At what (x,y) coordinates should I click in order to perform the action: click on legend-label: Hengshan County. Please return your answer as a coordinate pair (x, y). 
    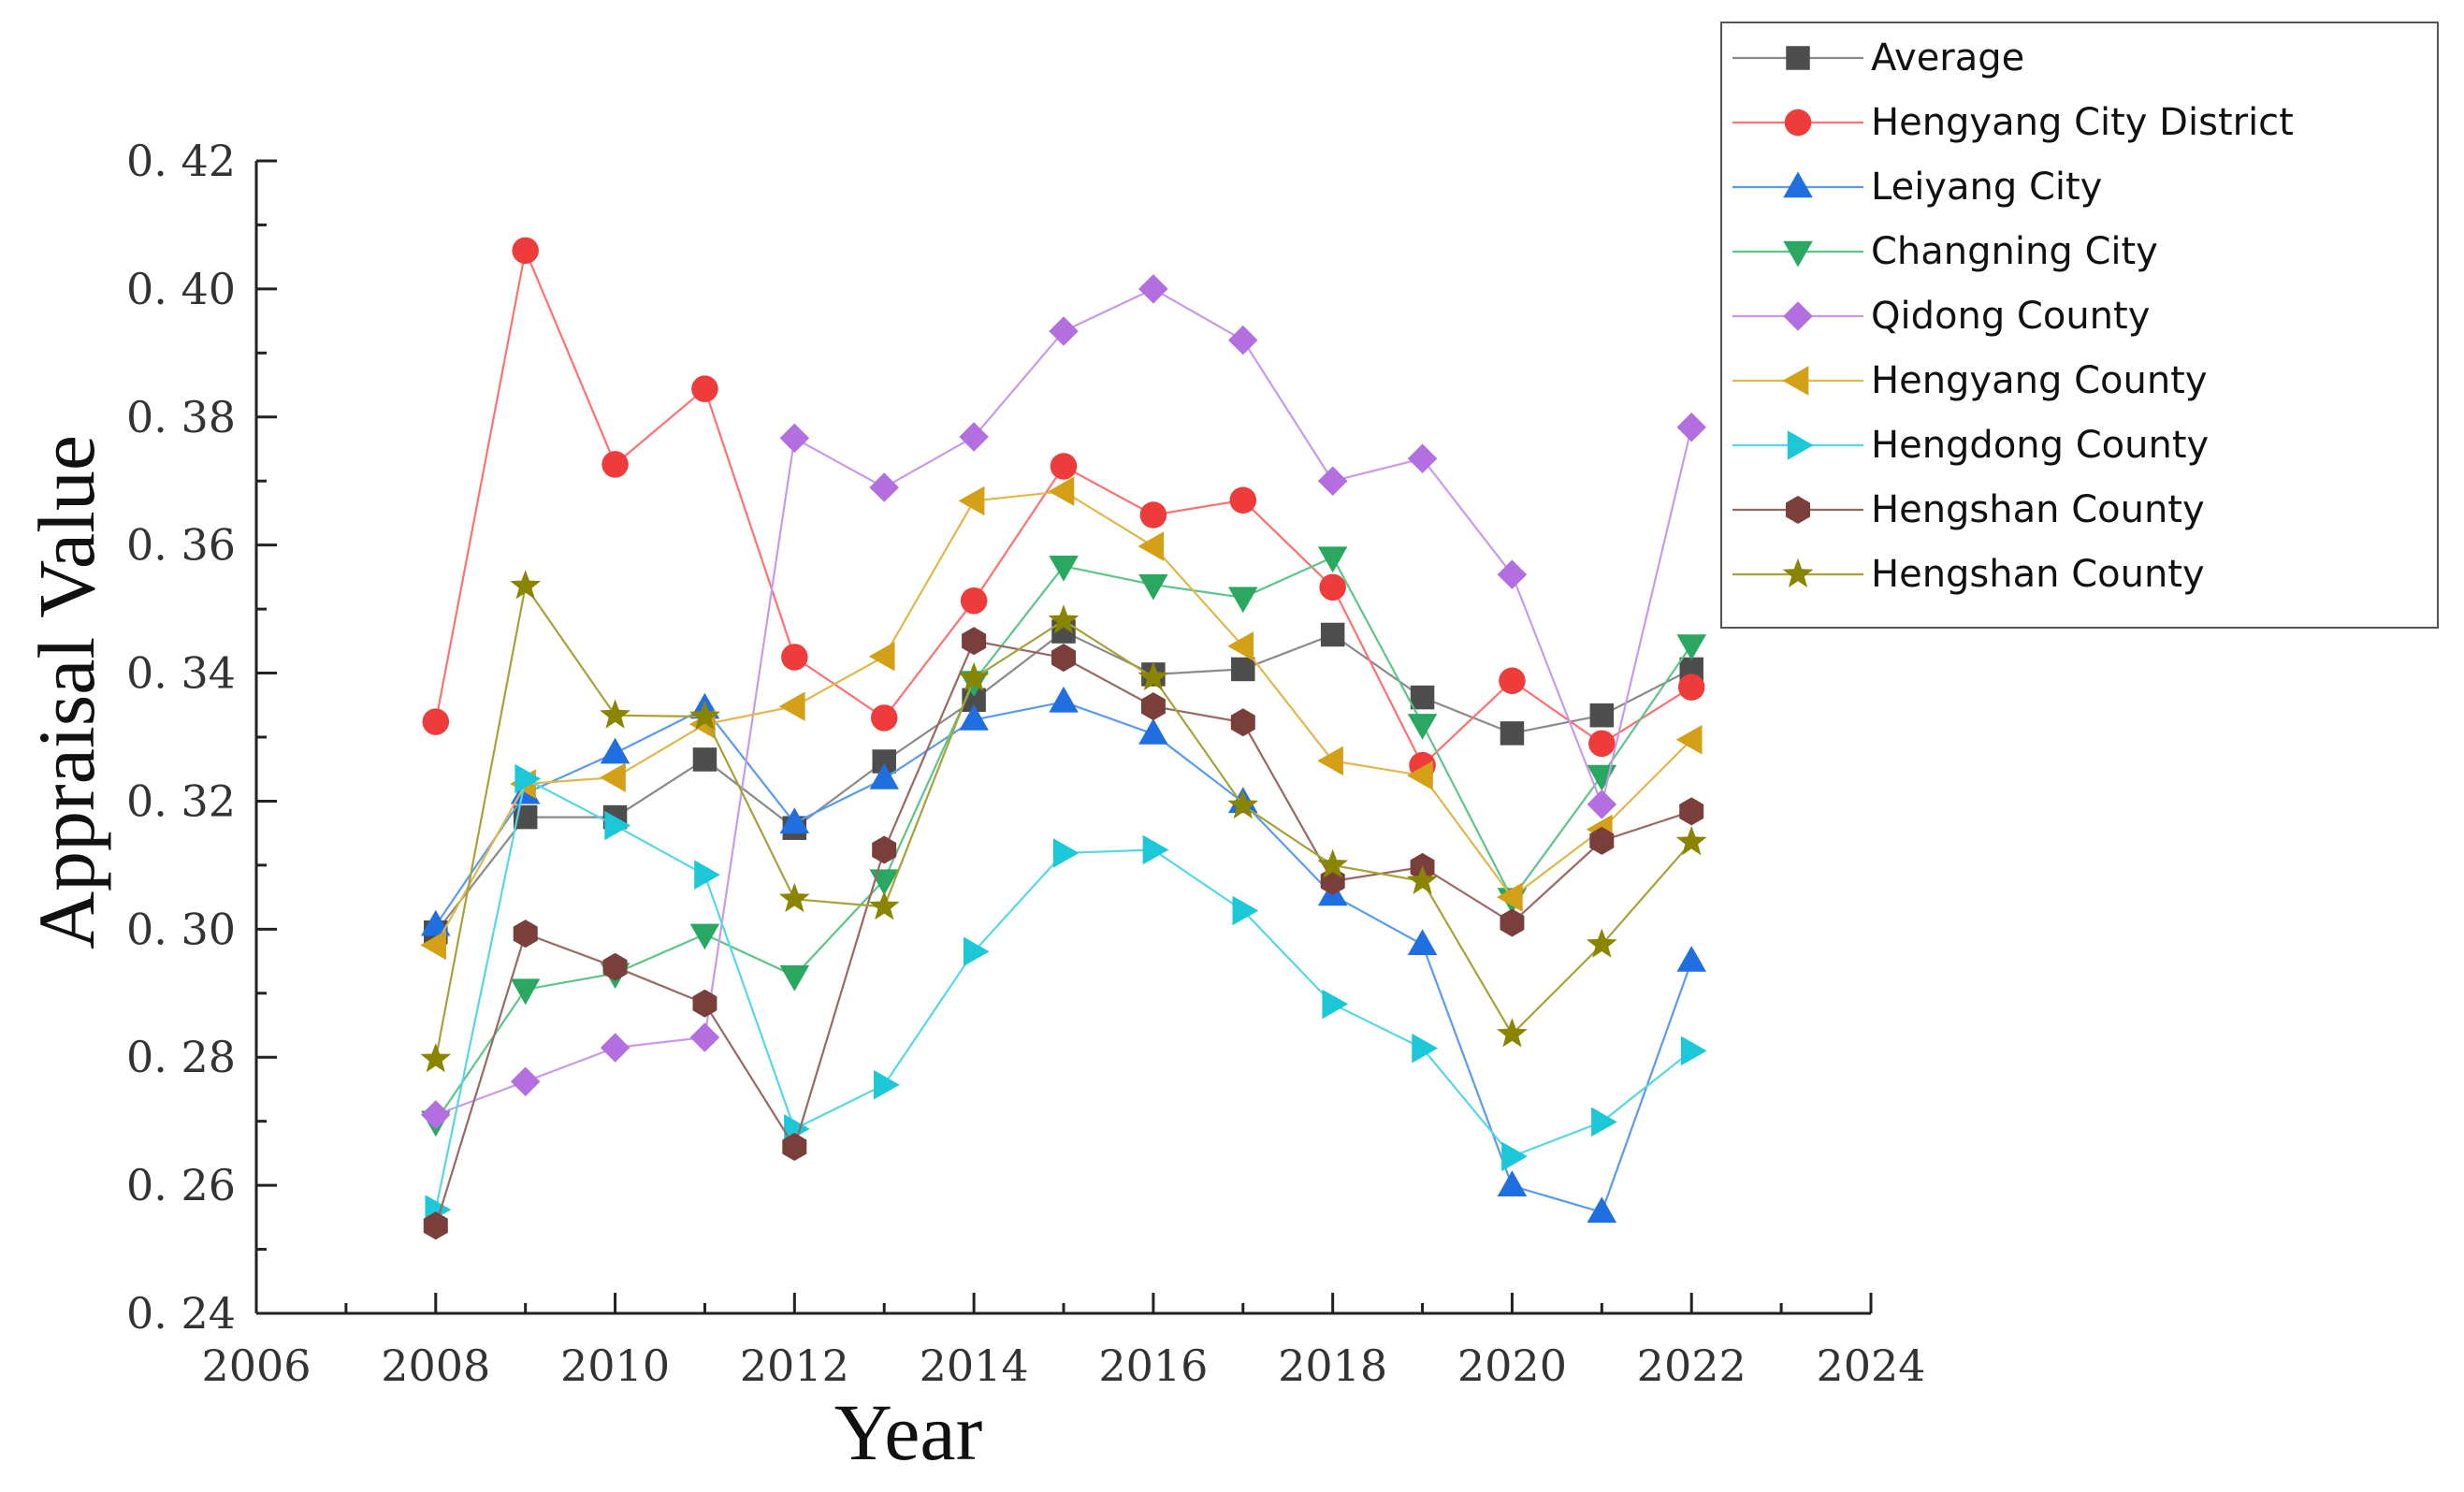
    Looking at the image, I should click on (2038, 574).